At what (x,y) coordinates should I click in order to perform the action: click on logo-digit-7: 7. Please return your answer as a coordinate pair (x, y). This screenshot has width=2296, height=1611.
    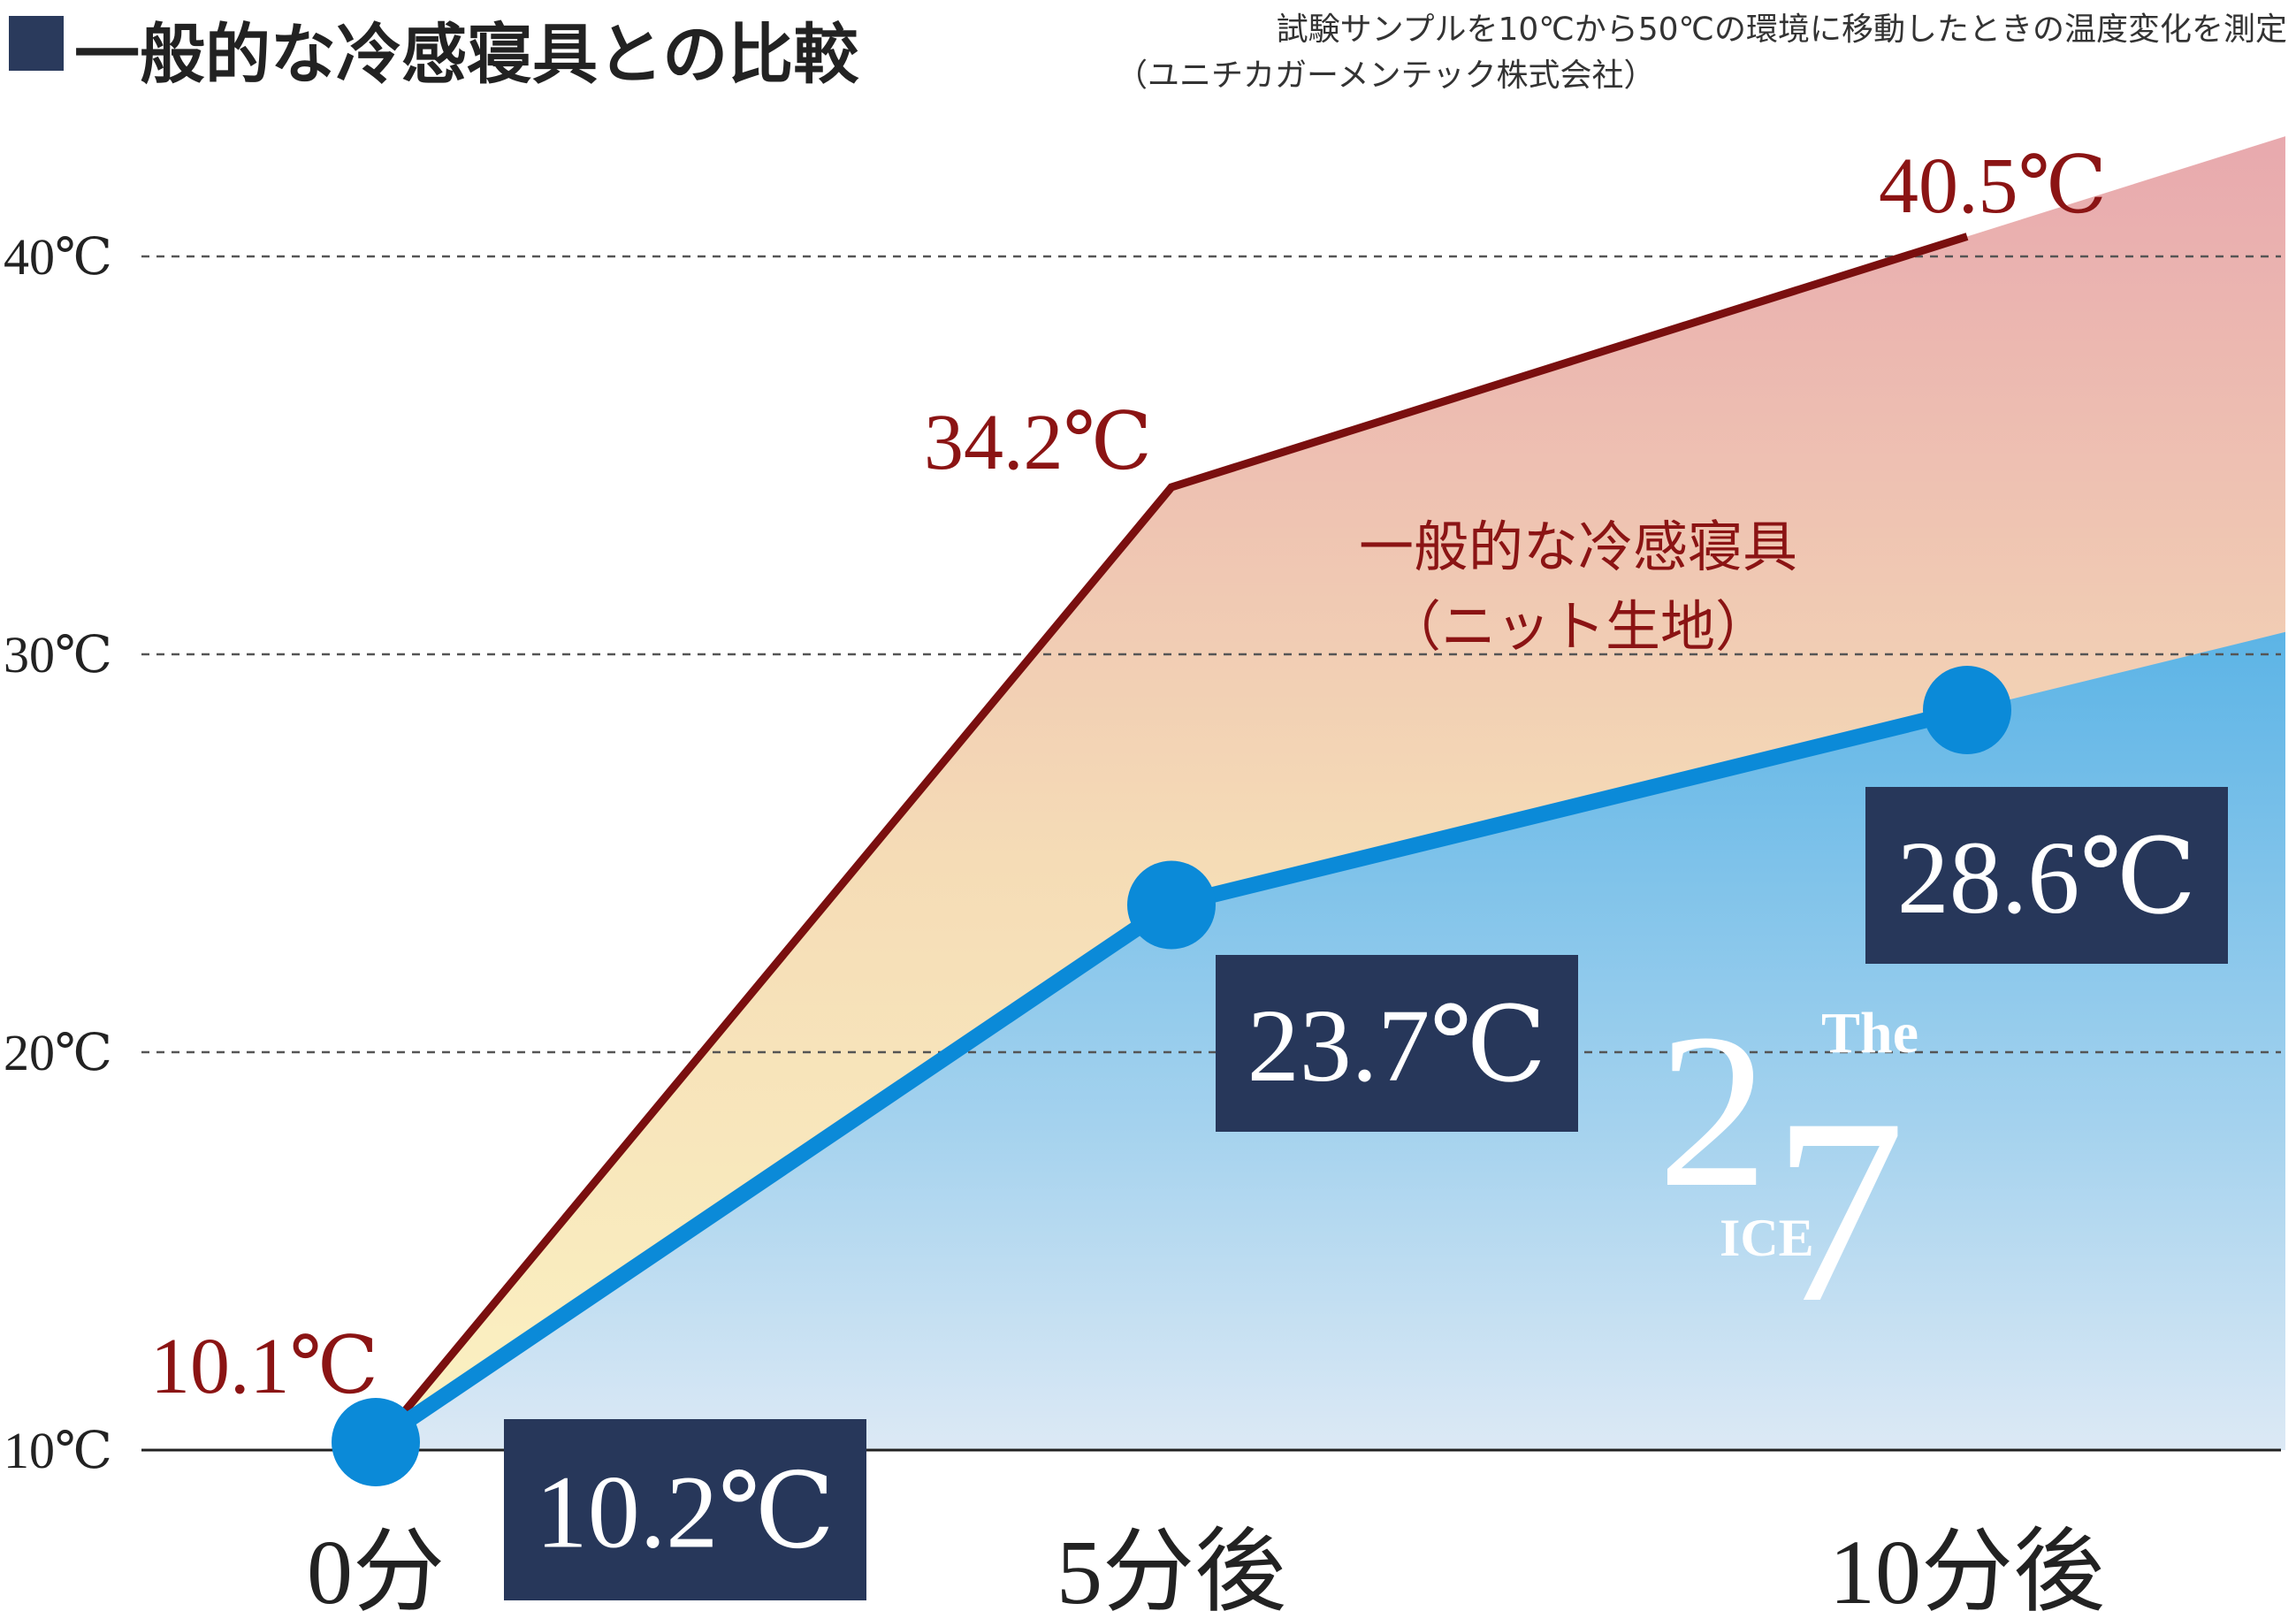
    Looking at the image, I should click on (1839, 1211).